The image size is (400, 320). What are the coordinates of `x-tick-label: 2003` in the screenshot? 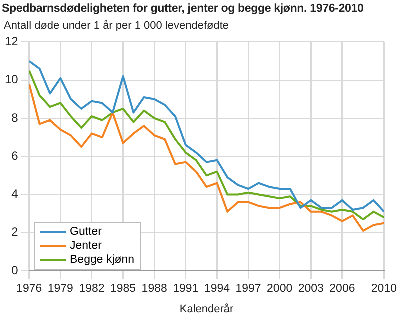 It's located at (311, 289).